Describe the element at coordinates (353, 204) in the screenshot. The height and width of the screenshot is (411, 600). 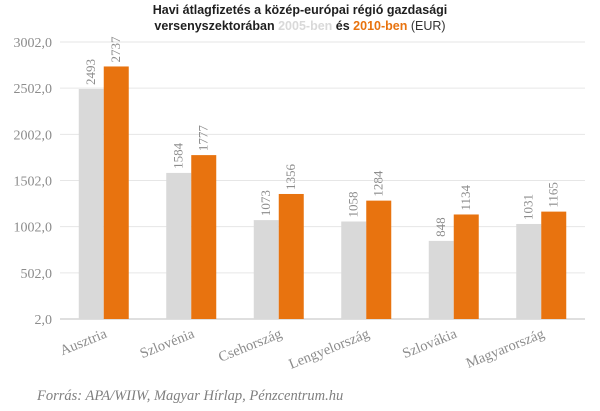
I see `data-label: 1058` at that location.